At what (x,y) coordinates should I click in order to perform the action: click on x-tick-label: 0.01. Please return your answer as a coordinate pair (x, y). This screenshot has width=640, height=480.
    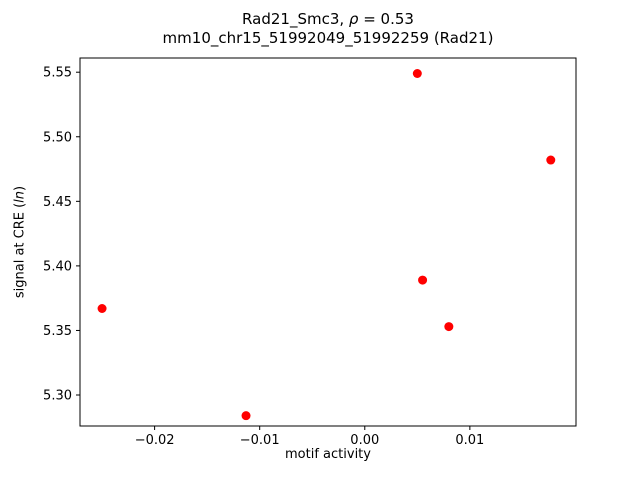
    Looking at the image, I should click on (469, 440).